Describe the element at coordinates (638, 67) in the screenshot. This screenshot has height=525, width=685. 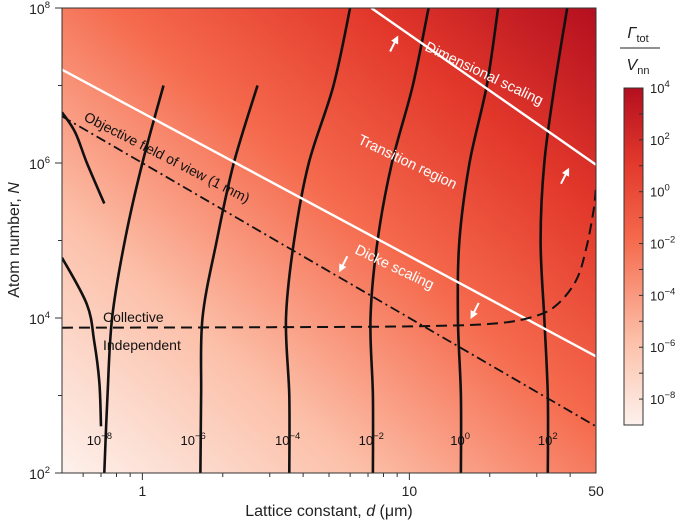
I see `colorbar-title-denominator: Vnn` at that location.